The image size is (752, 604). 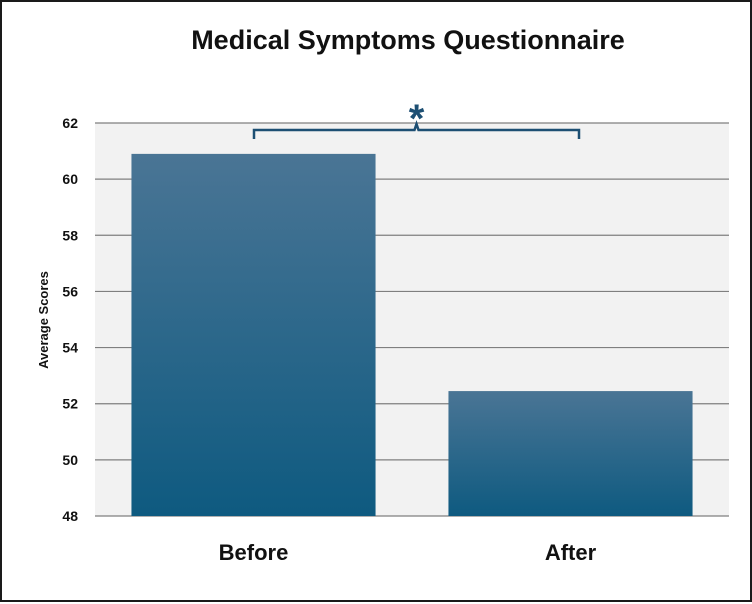 I want to click on y-tick-label: 56, so click(x=70, y=291).